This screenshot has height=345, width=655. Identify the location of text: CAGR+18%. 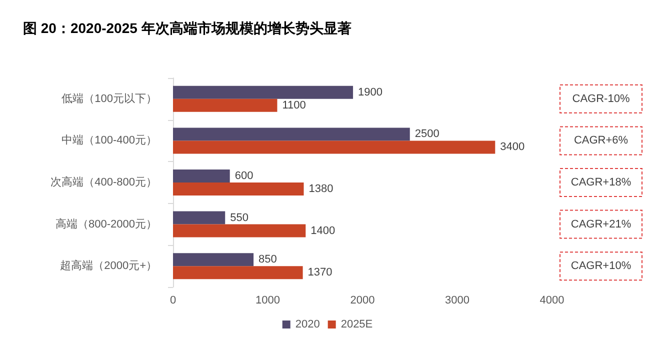
(601, 182).